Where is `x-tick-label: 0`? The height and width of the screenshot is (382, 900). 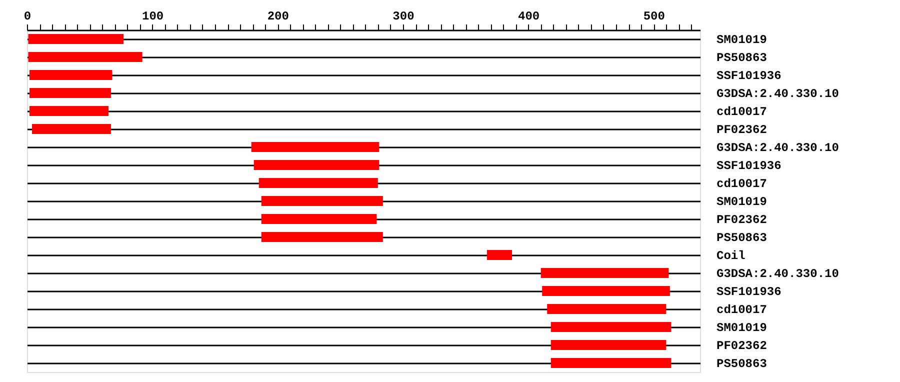
x-tick-label: 0 is located at coordinates (28, 17).